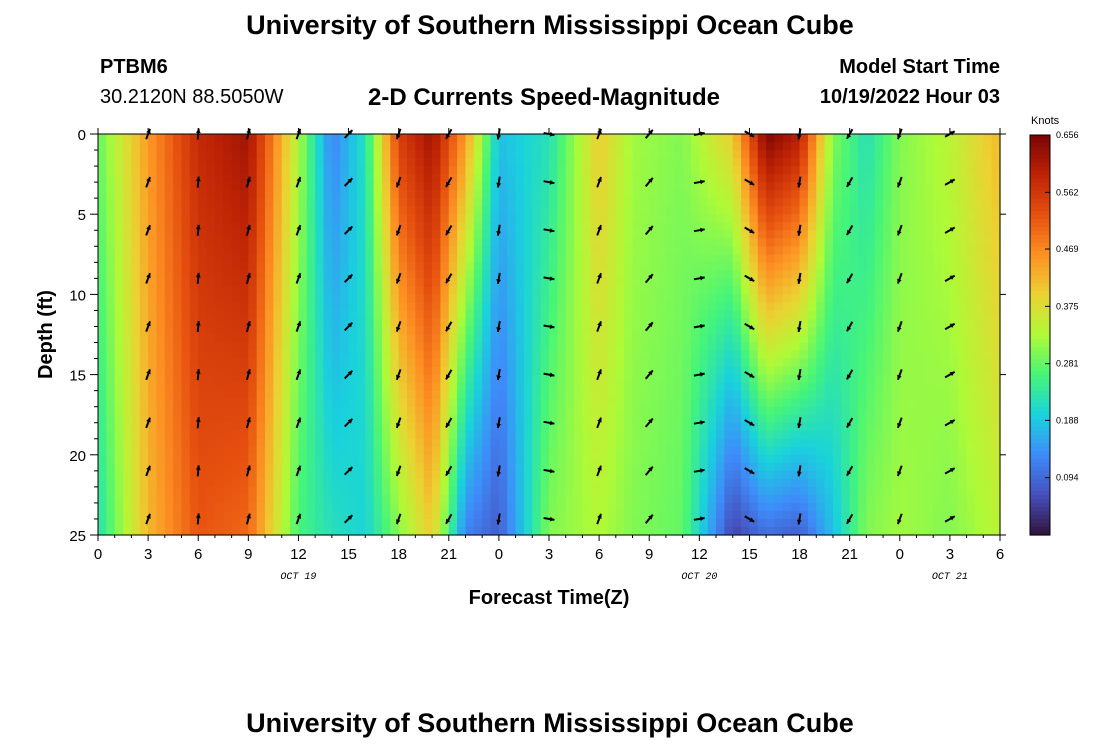 The image size is (1100, 750). I want to click on station-coordinates: 30.2120N 88.5050W, so click(192, 97).